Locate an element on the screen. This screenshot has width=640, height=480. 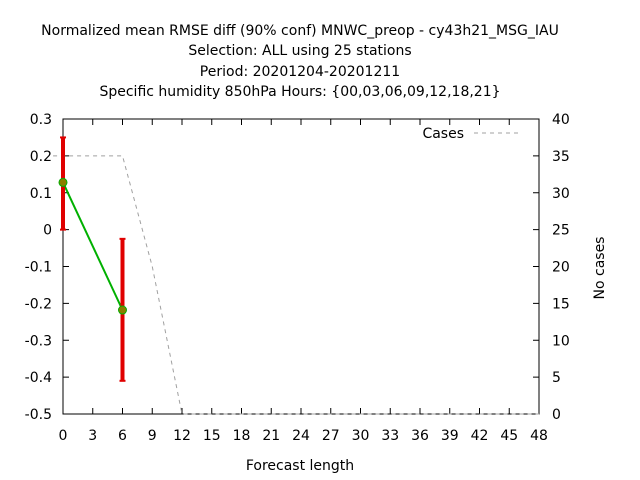
y-tick-label: 0.1 is located at coordinates (41, 194).